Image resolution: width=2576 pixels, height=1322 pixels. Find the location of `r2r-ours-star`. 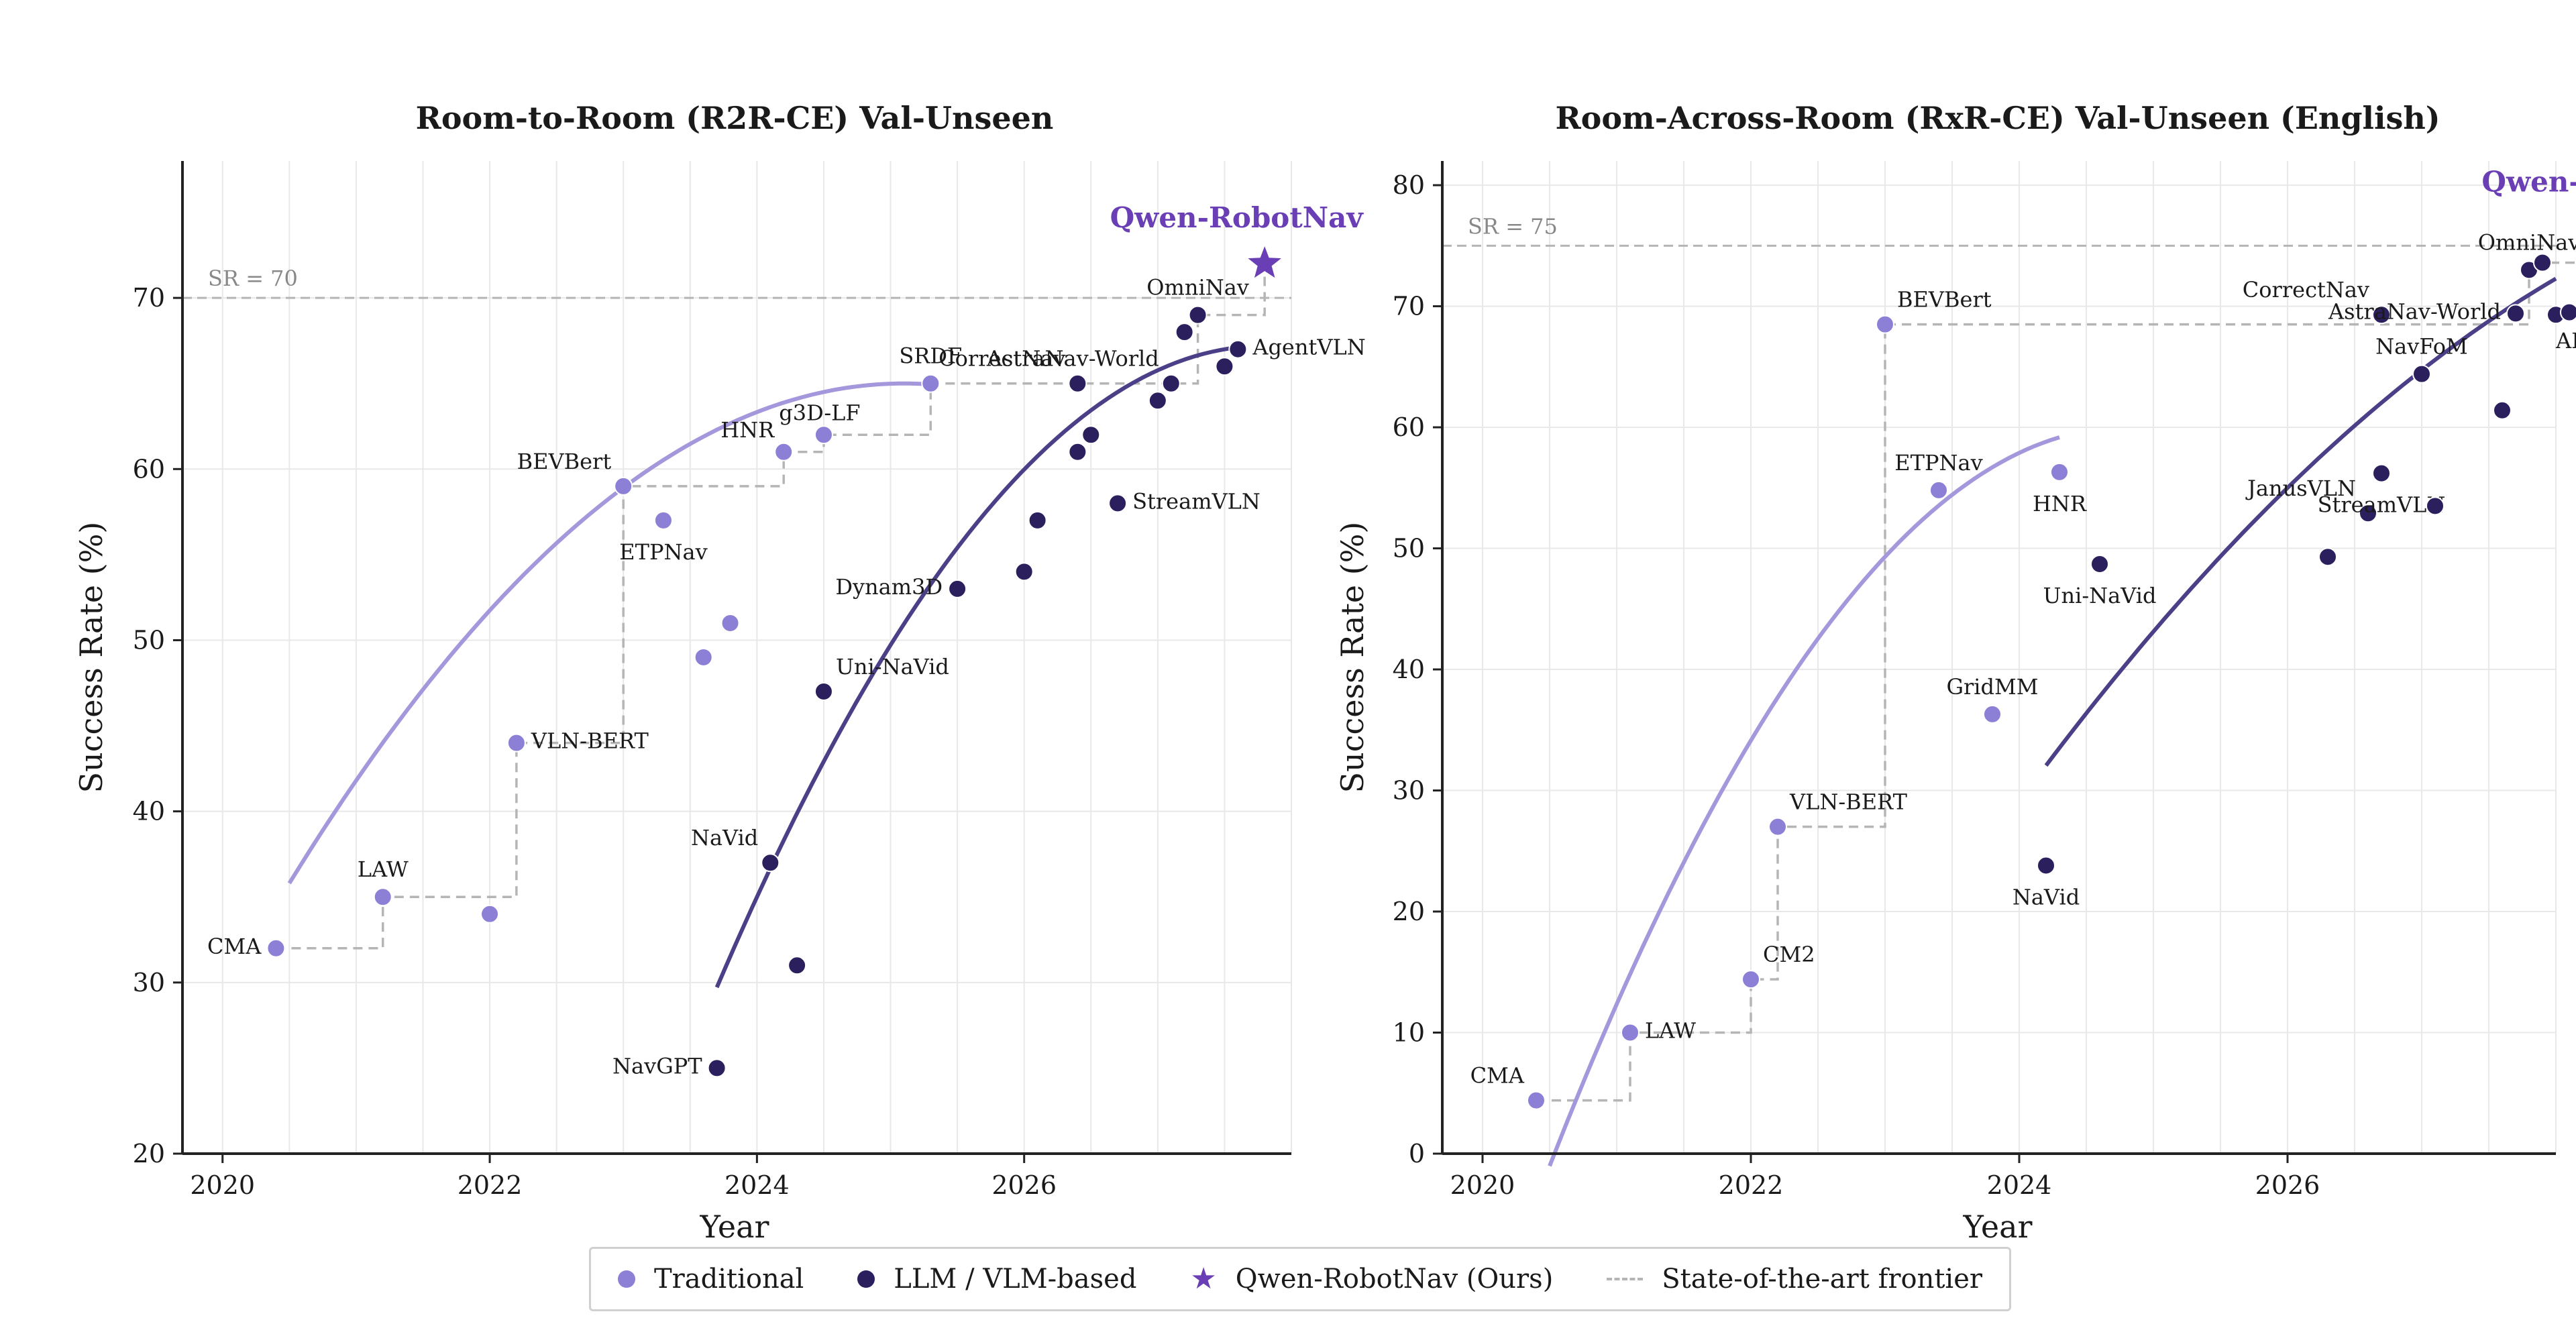

r2r-ours-star is located at coordinates (1264, 262).